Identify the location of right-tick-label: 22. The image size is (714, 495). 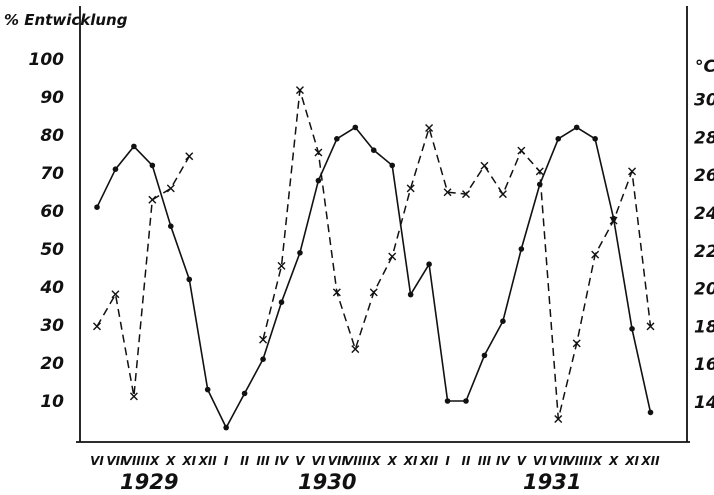
(704, 252).